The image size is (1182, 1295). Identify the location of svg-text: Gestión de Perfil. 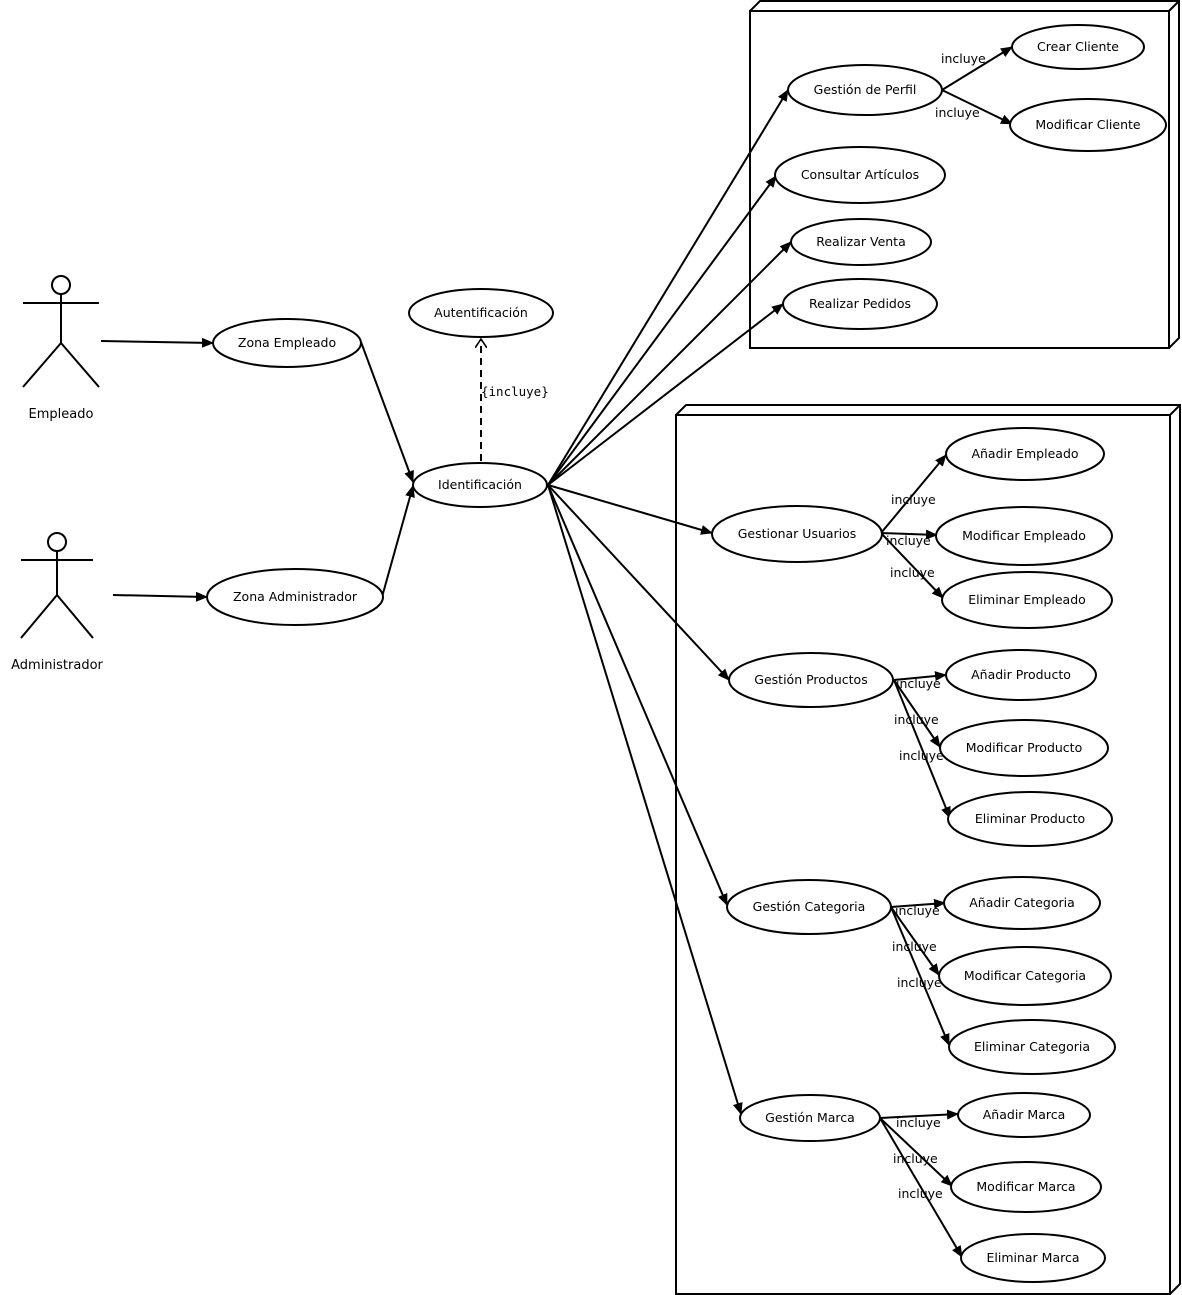
(865, 89).